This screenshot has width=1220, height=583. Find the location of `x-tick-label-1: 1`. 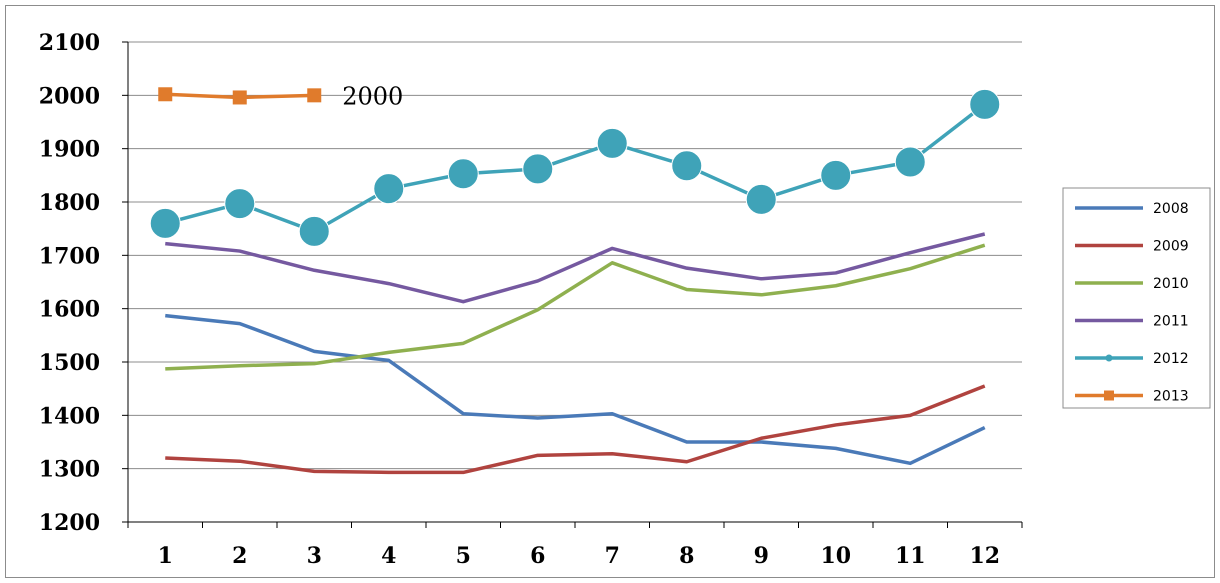

x-tick-label-1: 1 is located at coordinates (165, 556).